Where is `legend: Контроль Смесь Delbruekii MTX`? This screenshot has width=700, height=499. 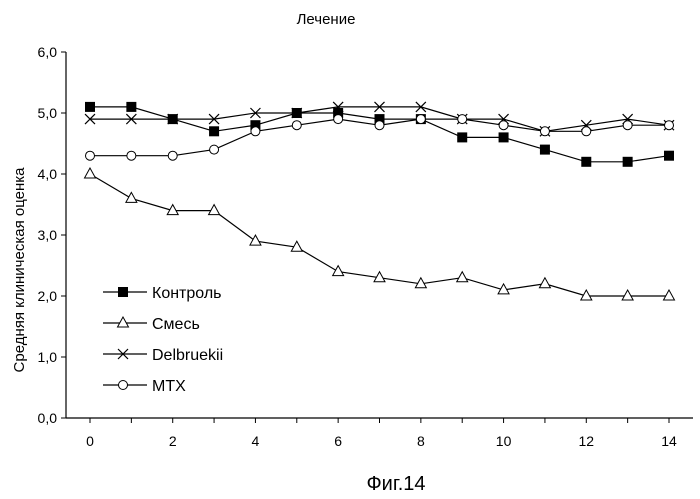 legend: Контроль Смесь Delbruekii MTX is located at coordinates (163, 340).